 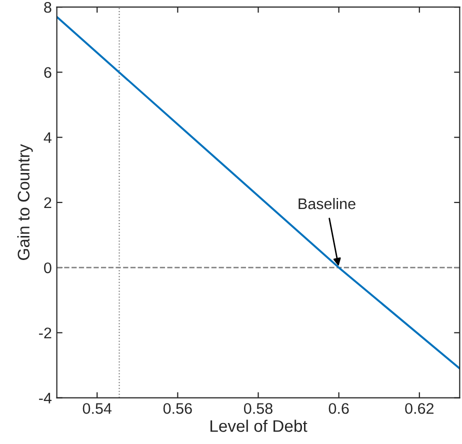 I want to click on y-tick-label: 4, so click(x=48, y=137).